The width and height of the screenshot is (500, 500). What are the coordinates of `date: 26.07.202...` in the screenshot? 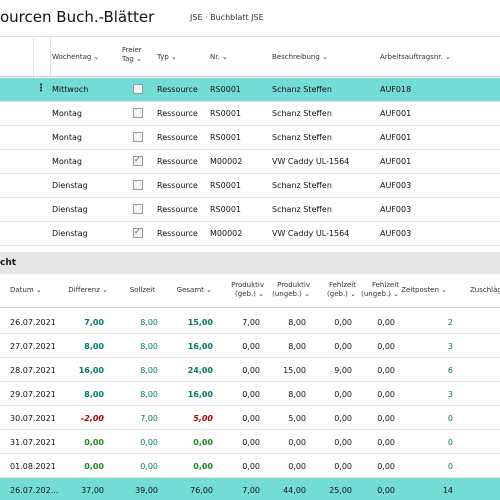 It's located at (34, 490).